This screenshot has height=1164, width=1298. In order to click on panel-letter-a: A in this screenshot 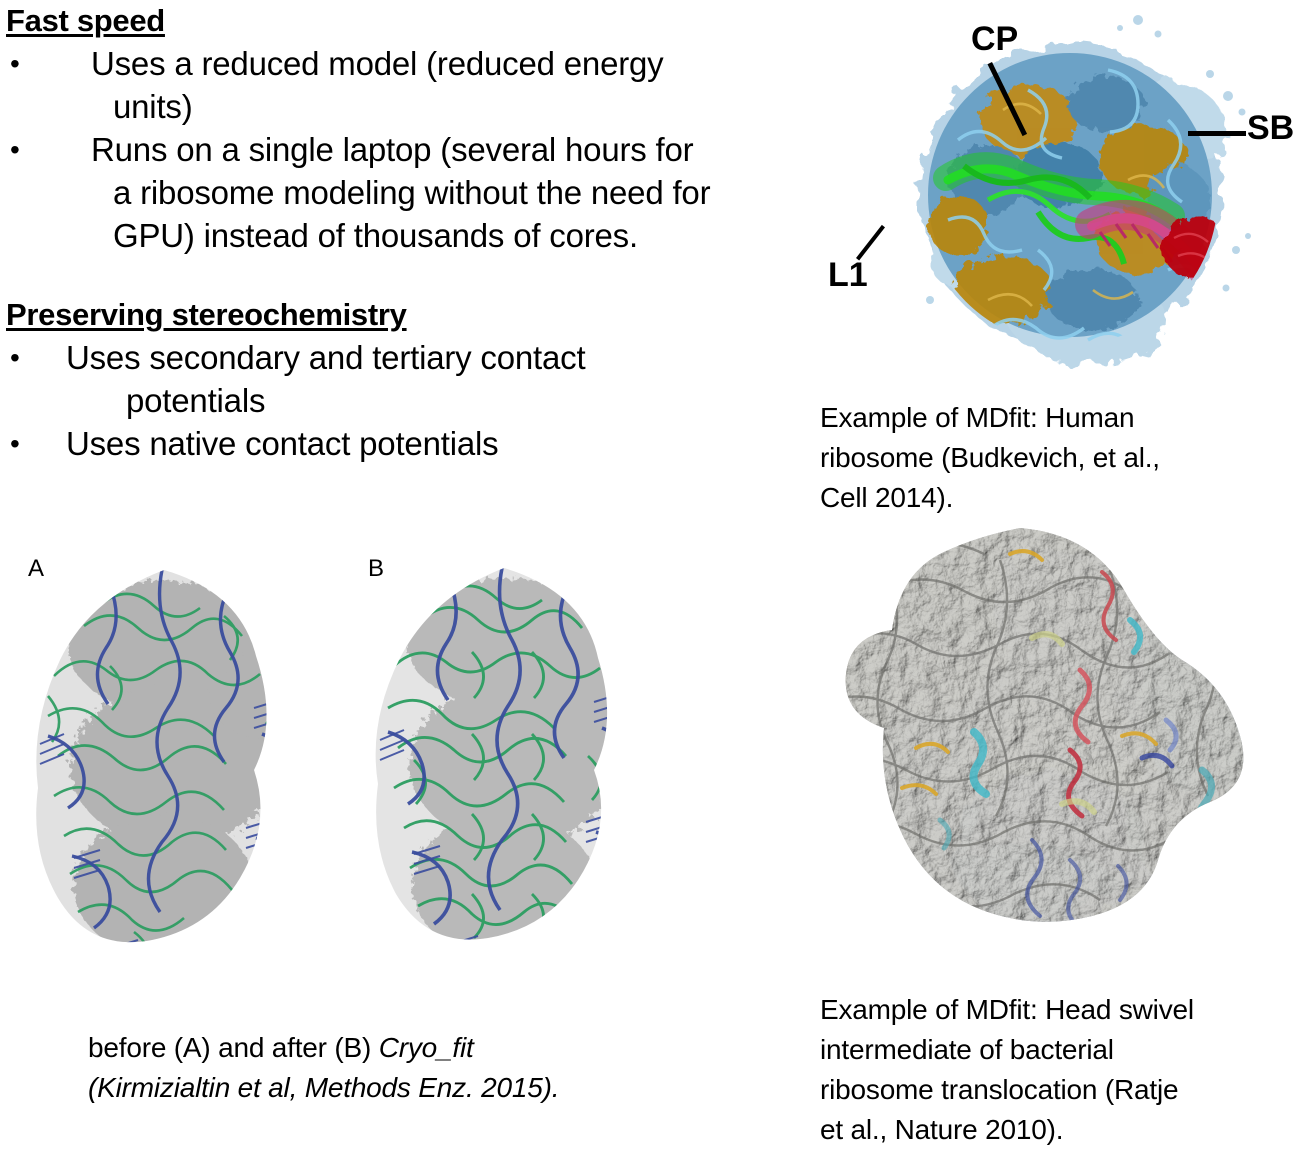, I will do `click(36, 568)`.